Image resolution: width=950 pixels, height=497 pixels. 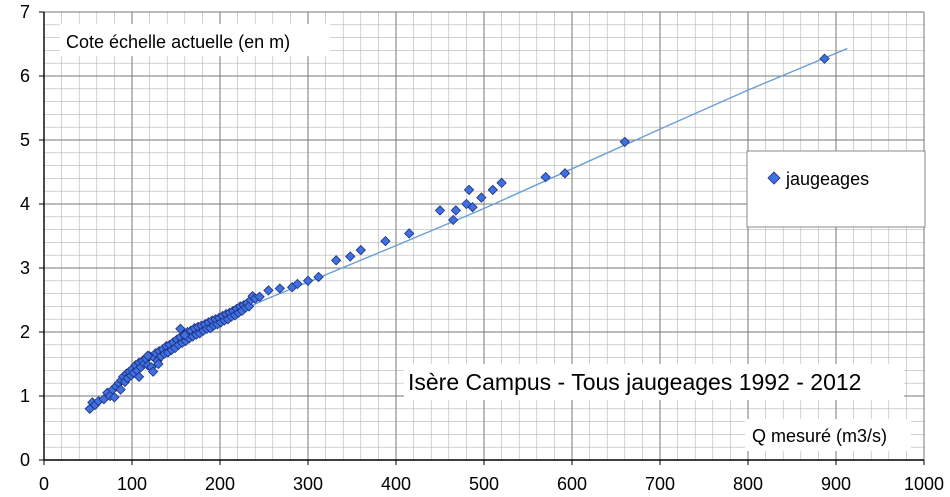 I want to click on x-axis-label: Q mesuré (m3/s), so click(x=819, y=436).